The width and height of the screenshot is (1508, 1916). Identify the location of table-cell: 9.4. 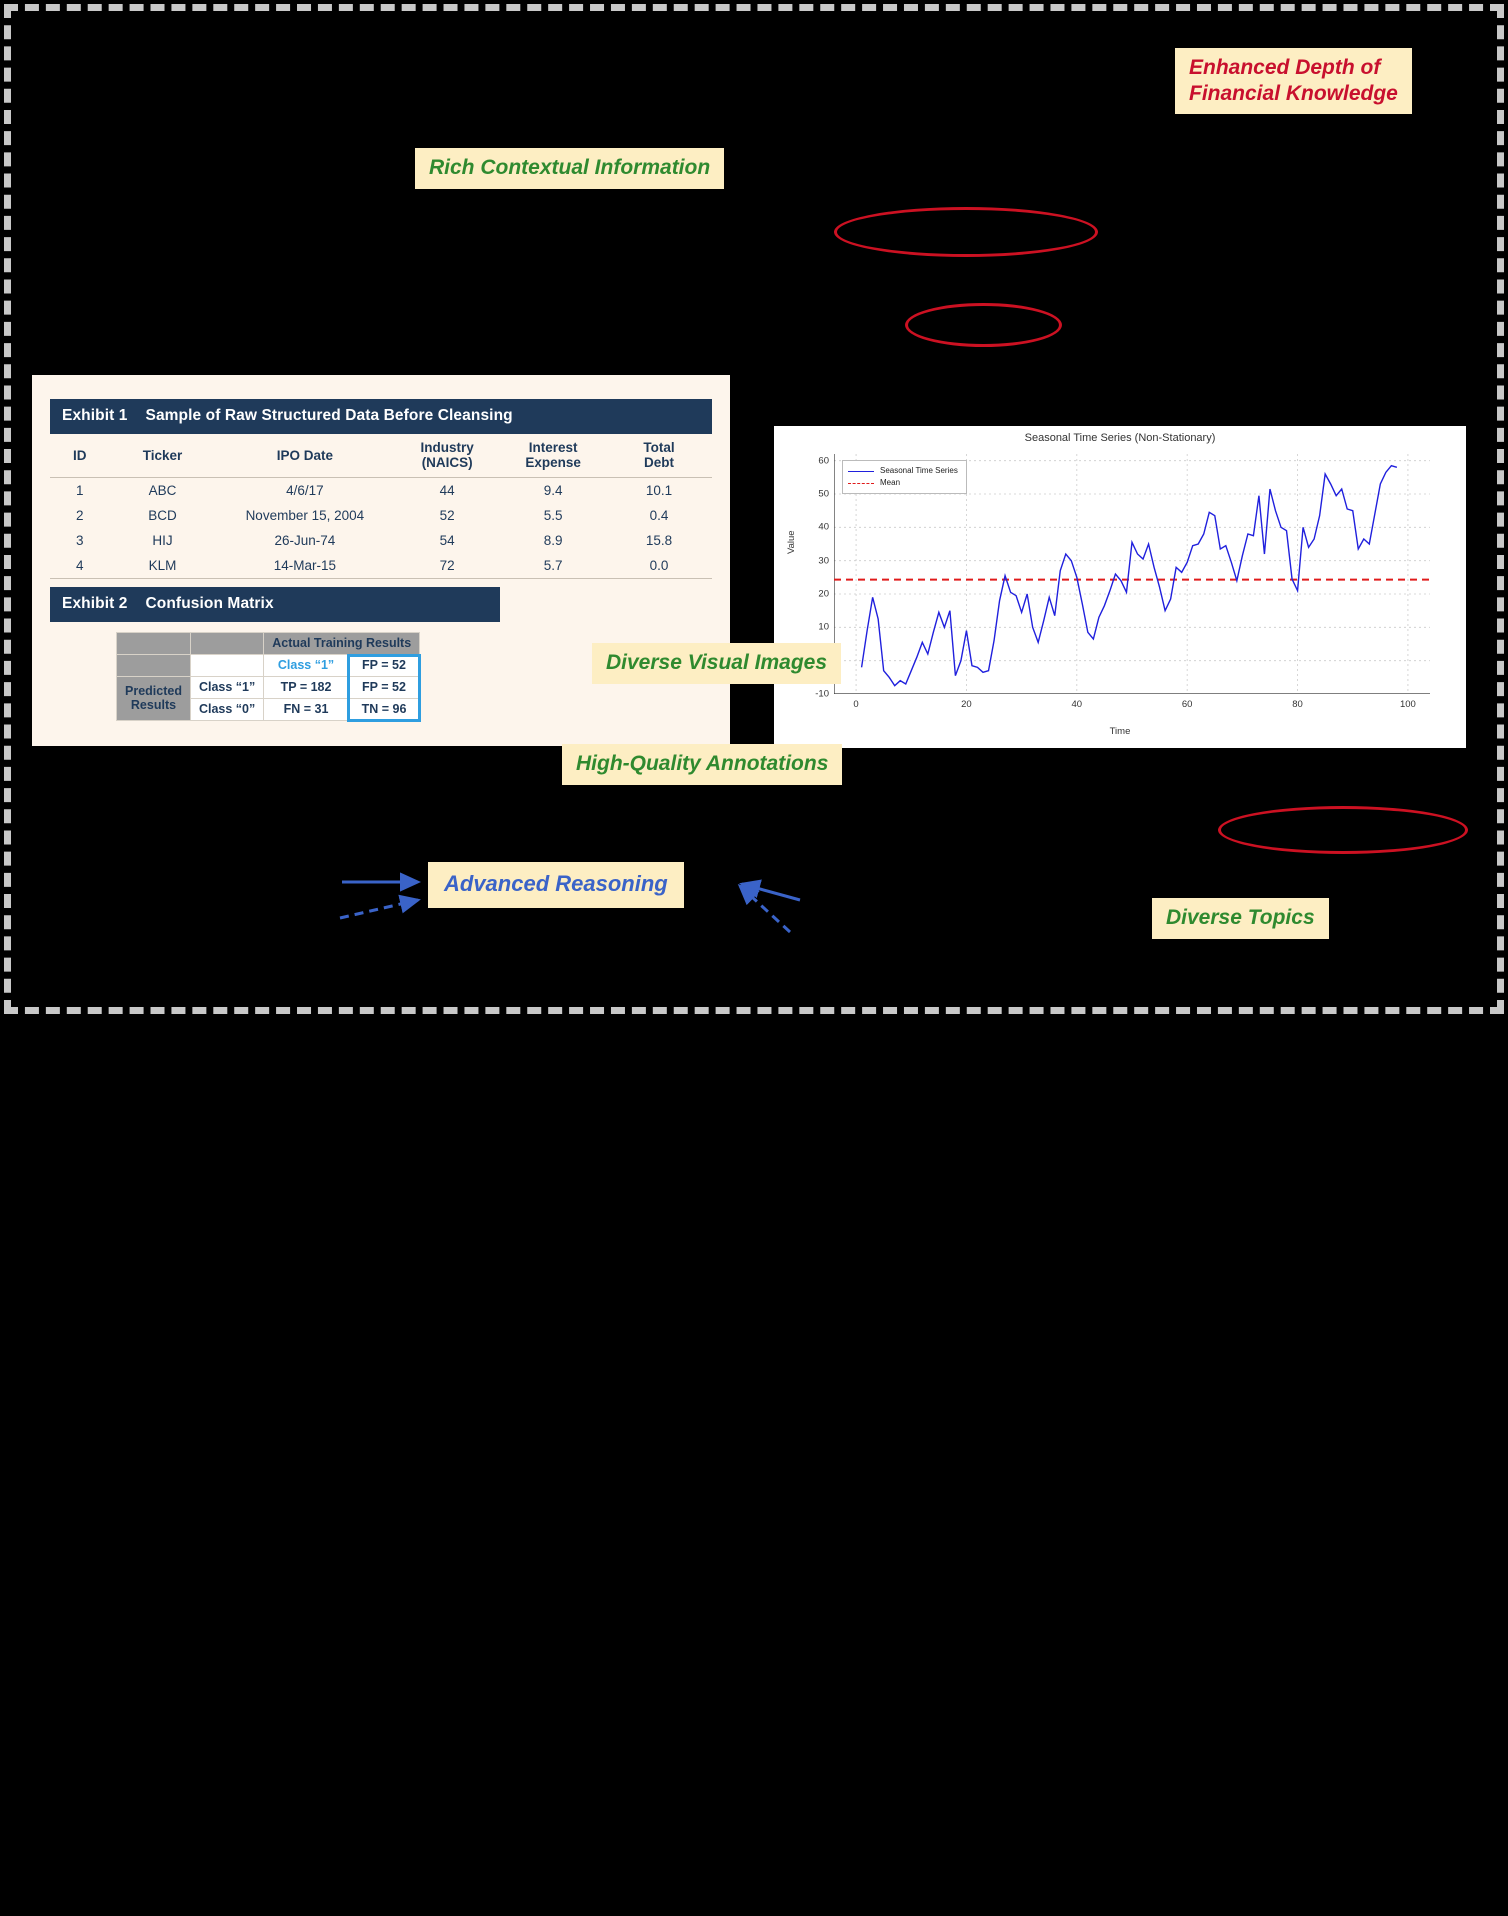
(553, 491).